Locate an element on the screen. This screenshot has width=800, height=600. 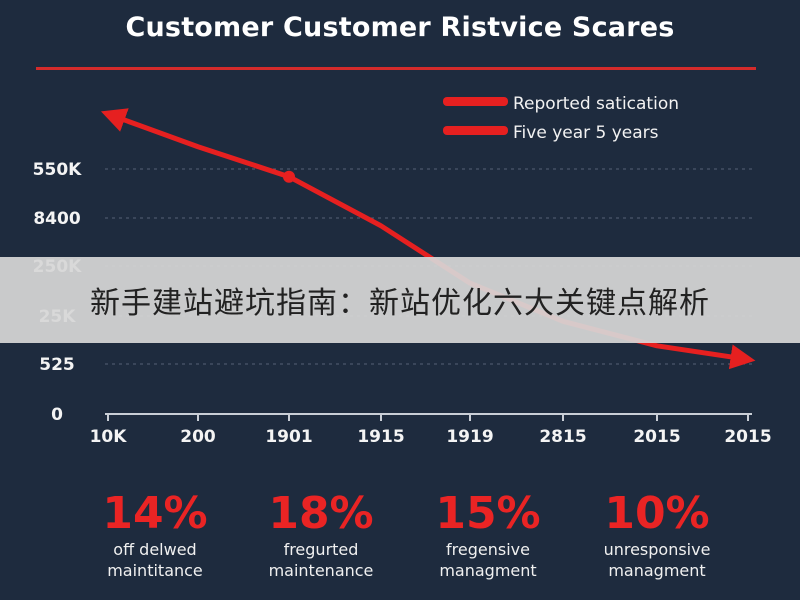
y-tick-label: 525 is located at coordinates (57, 365).